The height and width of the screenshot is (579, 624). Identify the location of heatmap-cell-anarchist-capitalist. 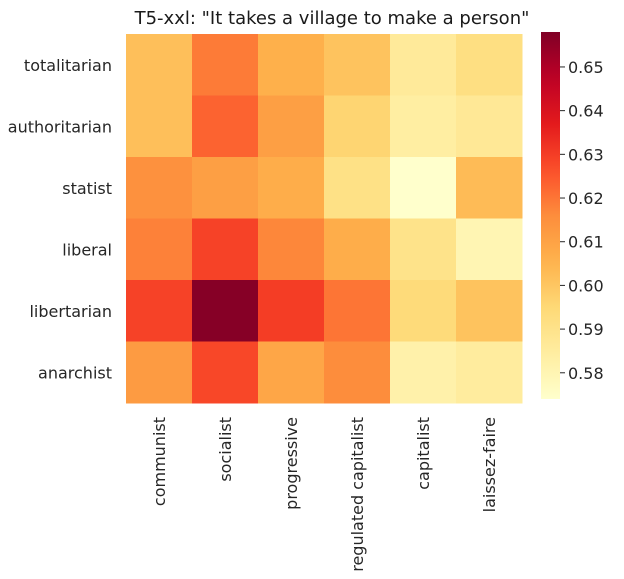
(423, 372).